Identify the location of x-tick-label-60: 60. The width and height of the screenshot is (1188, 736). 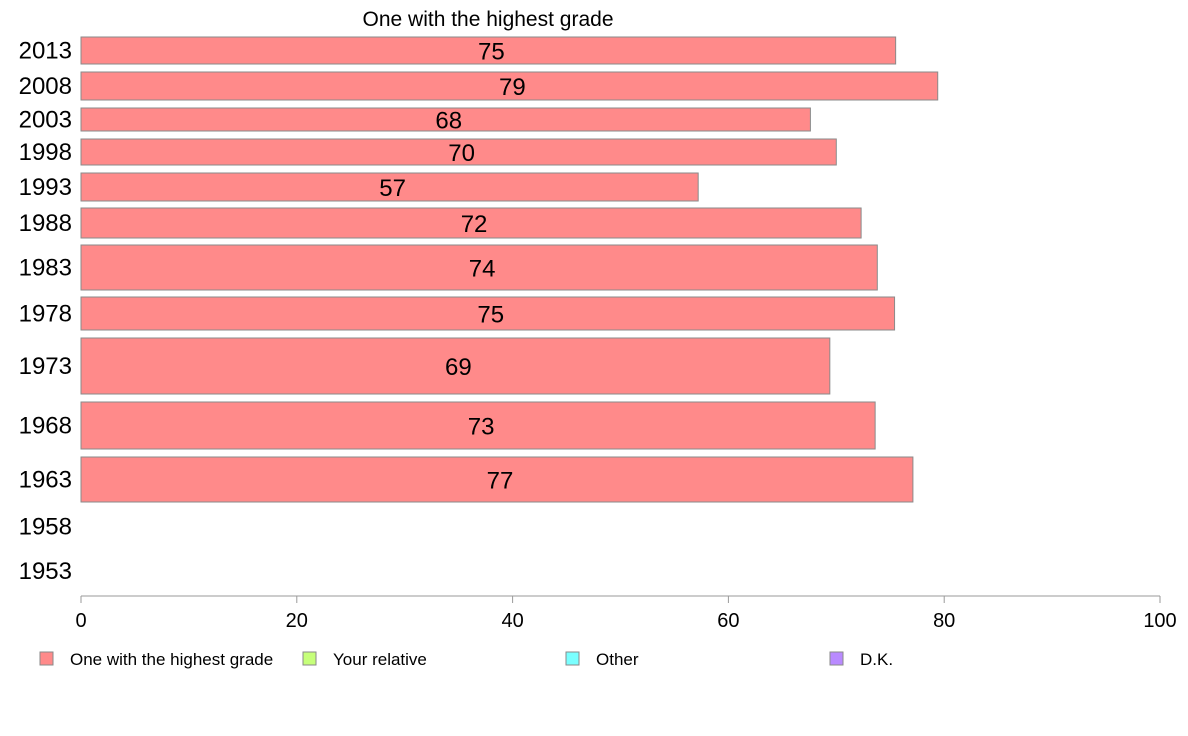
(728, 621).